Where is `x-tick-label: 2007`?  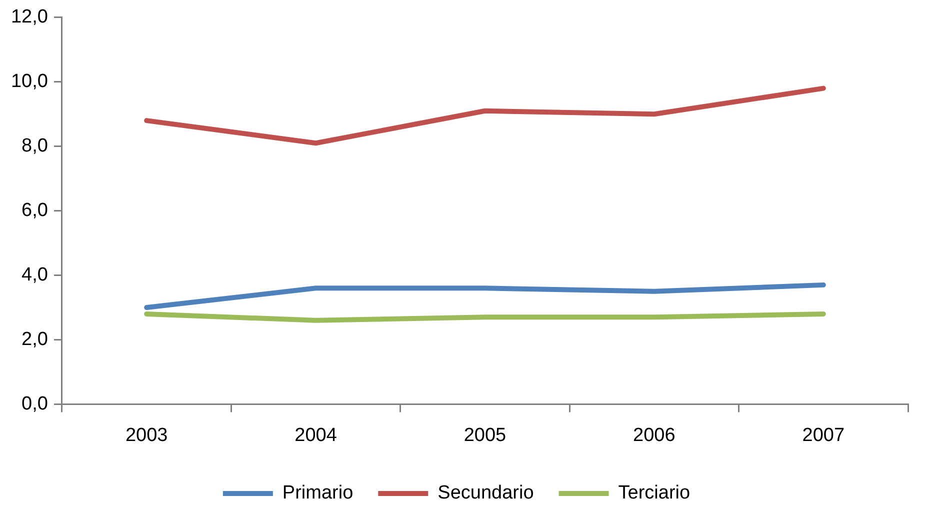
x-tick-label: 2007 is located at coordinates (823, 435).